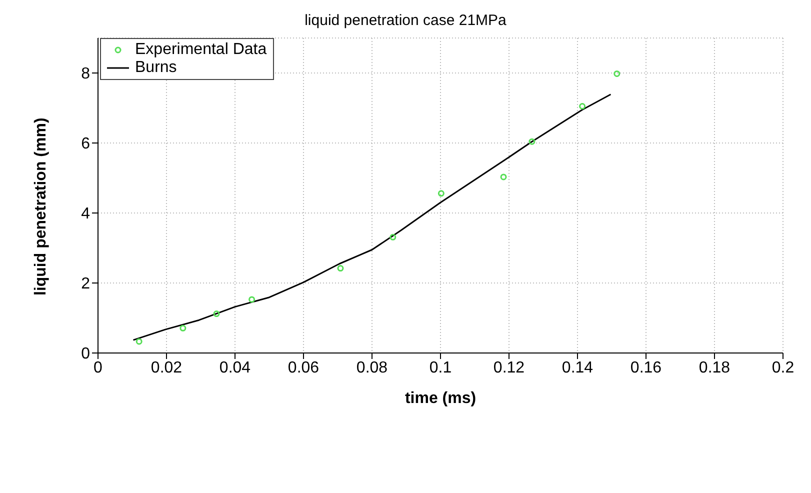  Describe the element at coordinates (372, 367) in the screenshot. I see `x-tick-label: 0.08` at that location.